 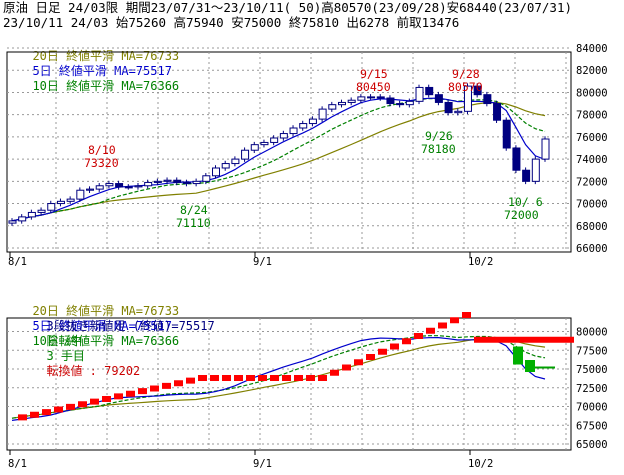 What do you see at coordinates (93, 371) in the screenshot?
I see `kagi-switch: 転換値 : 79202` at bounding box center [93, 371].